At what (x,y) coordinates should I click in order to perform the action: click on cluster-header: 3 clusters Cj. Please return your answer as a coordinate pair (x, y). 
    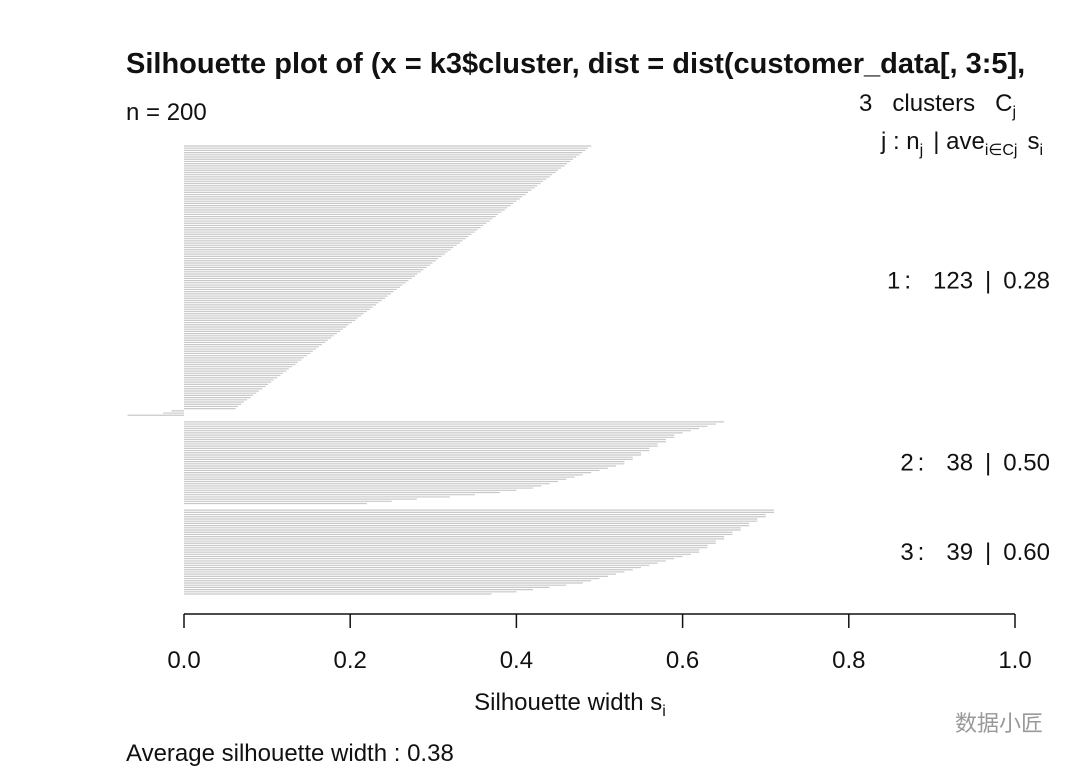
    Looking at the image, I should click on (937, 105).